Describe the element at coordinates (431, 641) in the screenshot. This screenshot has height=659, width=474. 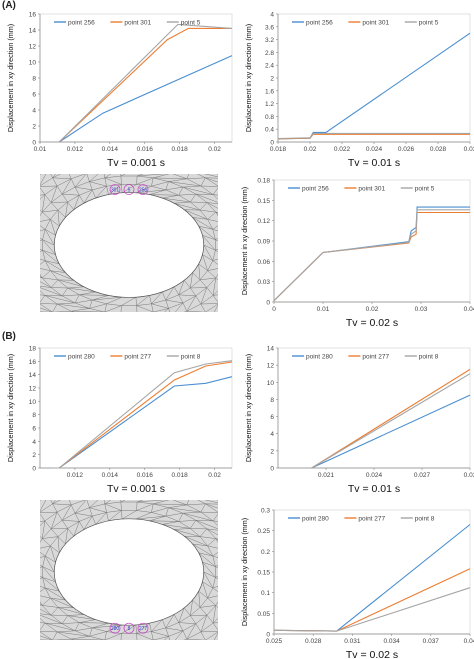
I see `x-tick-label: 0.037` at that location.